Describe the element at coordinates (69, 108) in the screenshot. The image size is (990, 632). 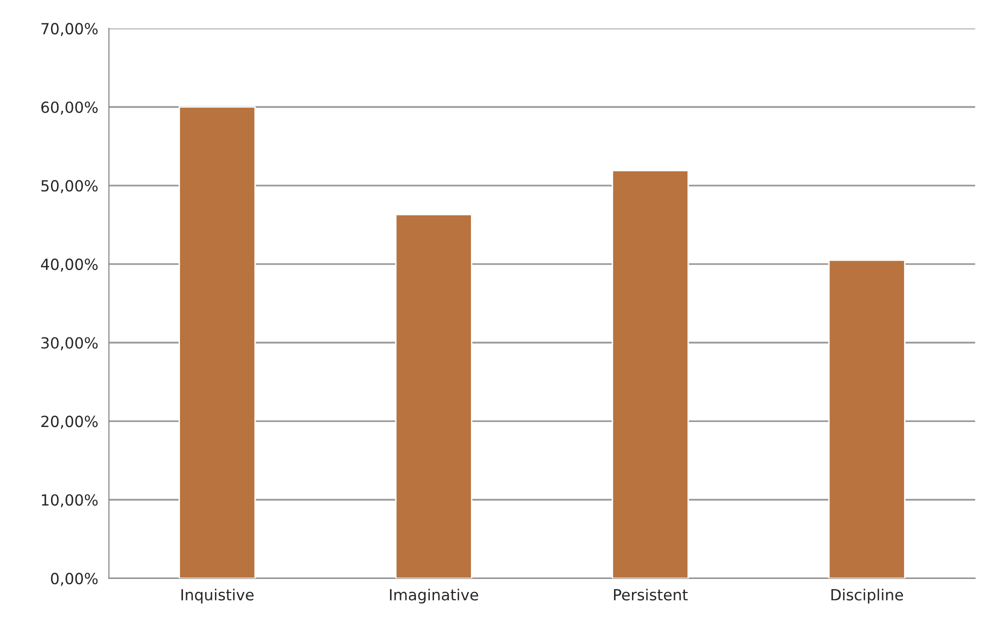
I see `y-tick-label: 60,00%` at that location.